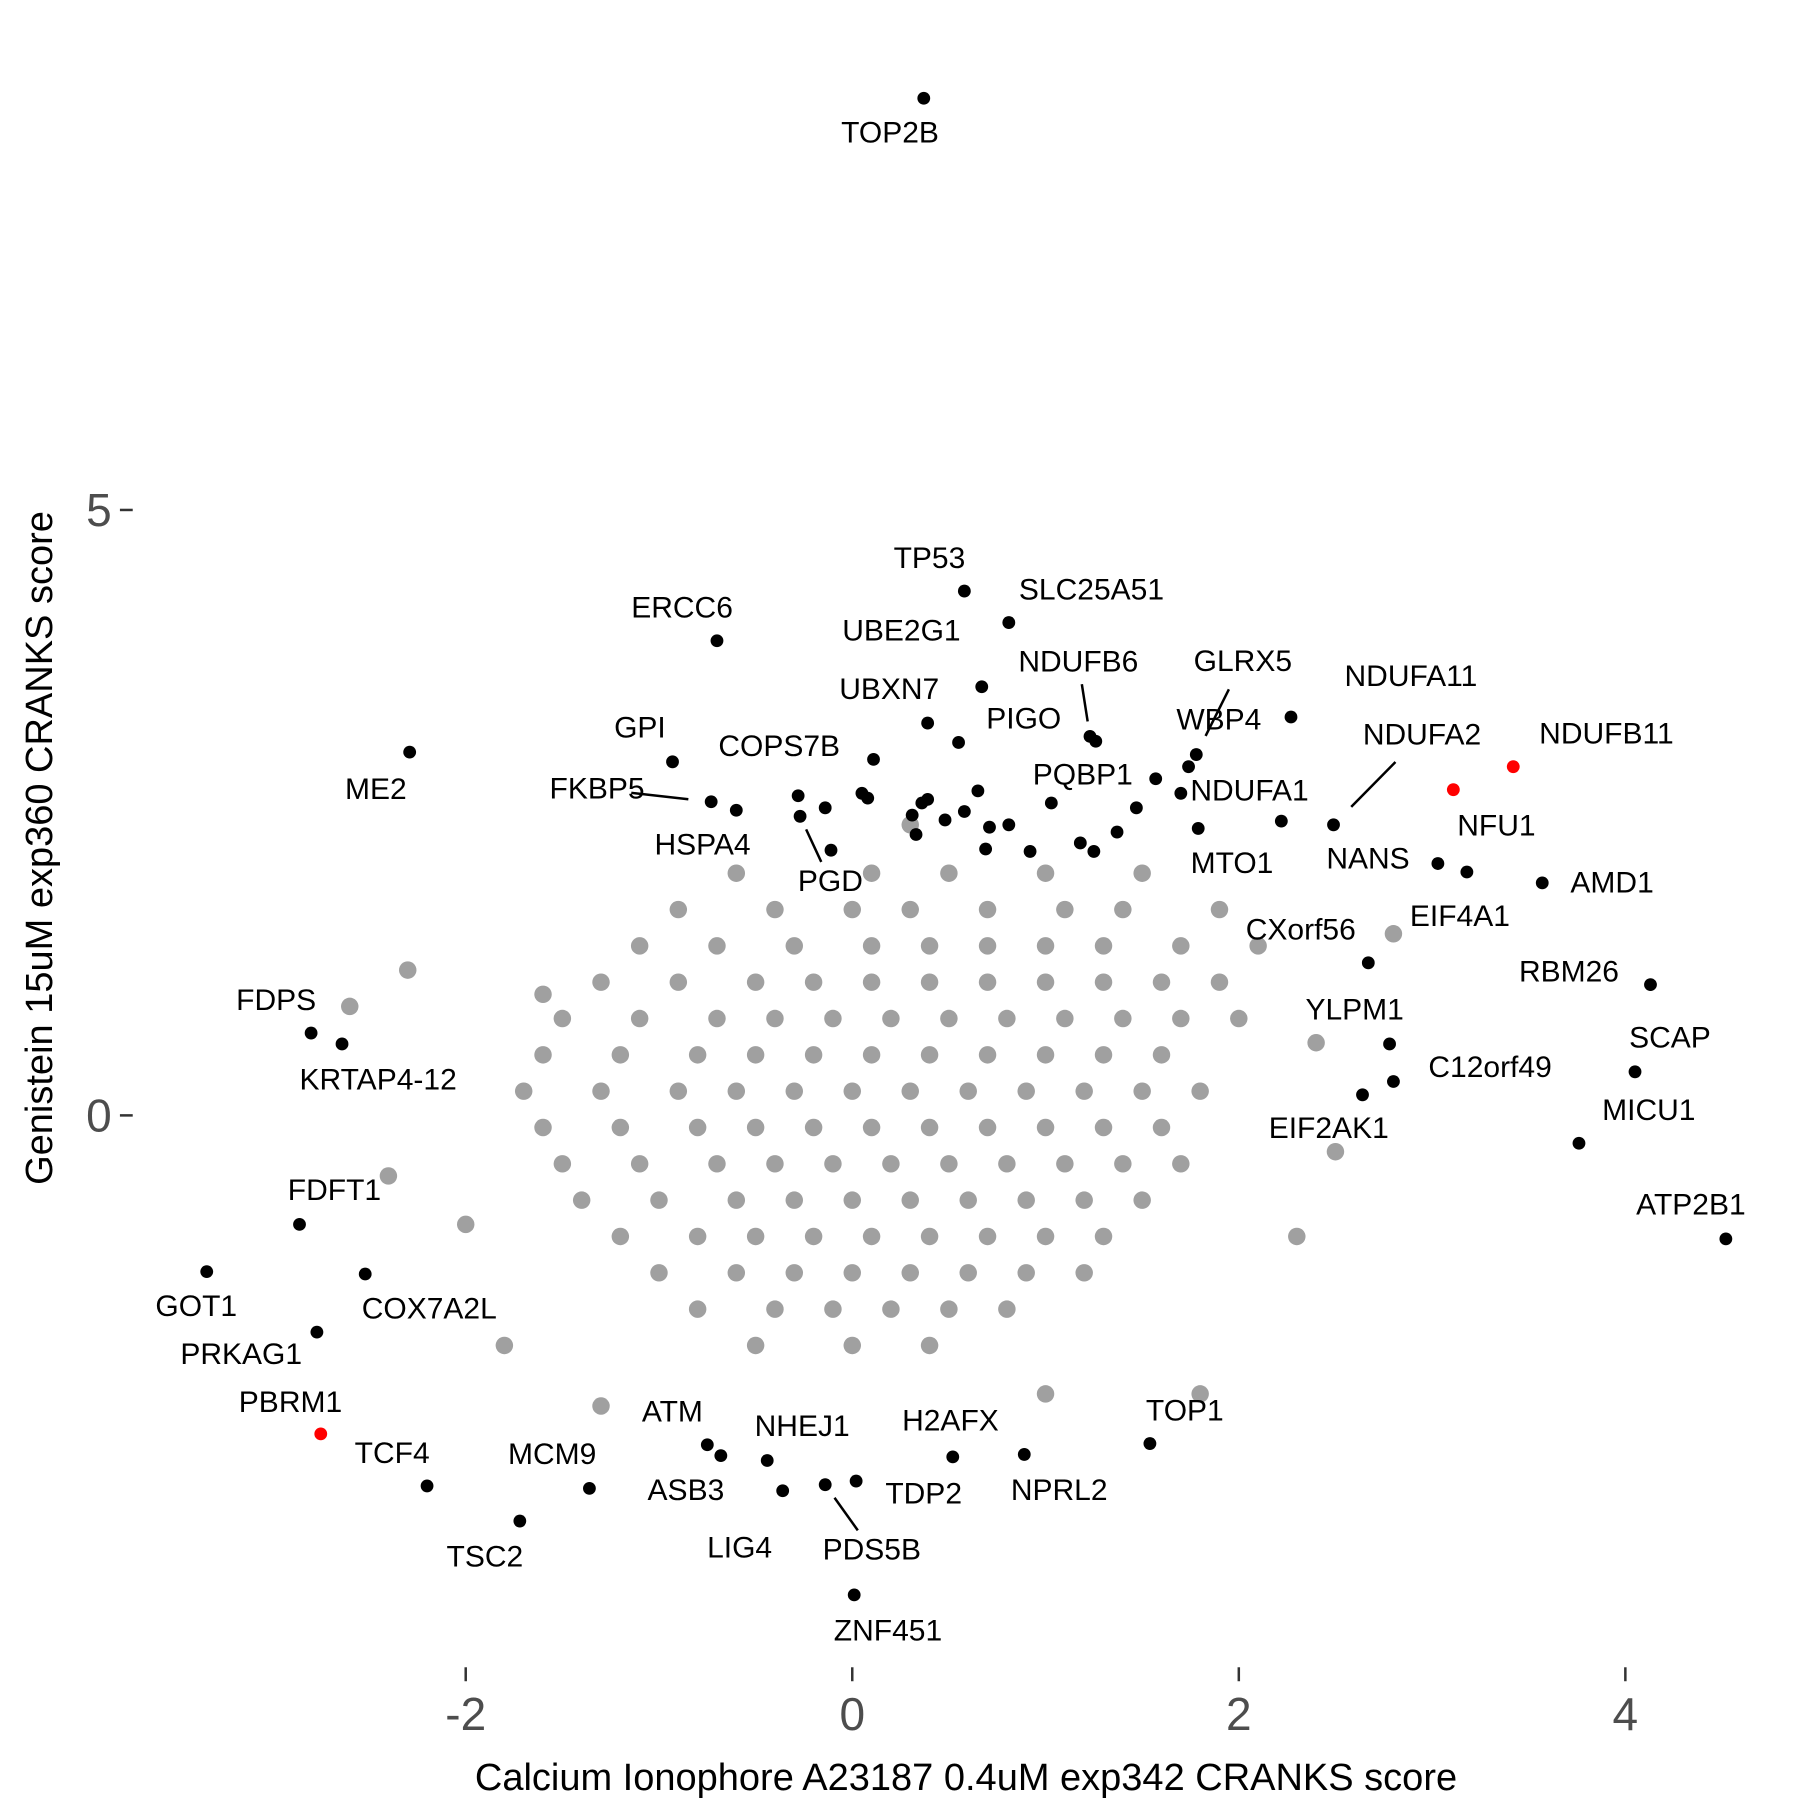 Image resolution: width=1800 pixels, height=1800 pixels. Describe the element at coordinates (802, 1426) in the screenshot. I see `point-label: NHEJ1` at that location.